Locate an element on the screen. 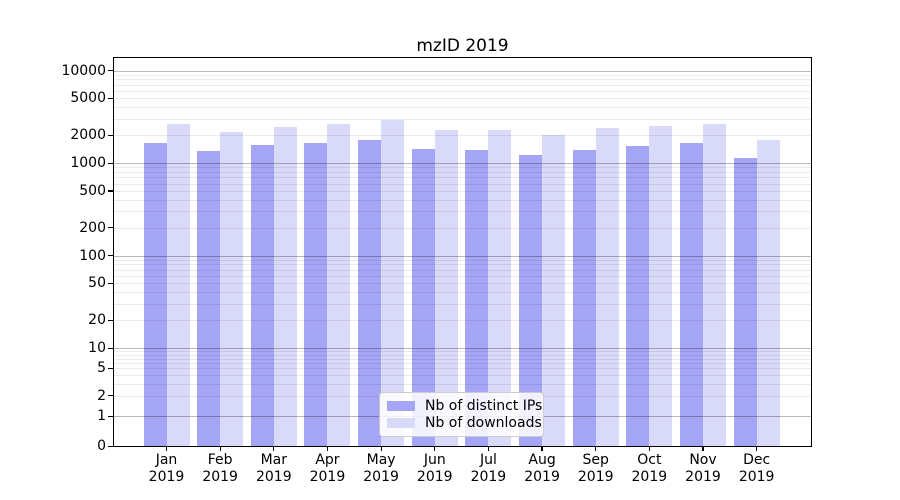 The height and width of the screenshot is (500, 900). bar-distinct-ips-may is located at coordinates (370, 292).